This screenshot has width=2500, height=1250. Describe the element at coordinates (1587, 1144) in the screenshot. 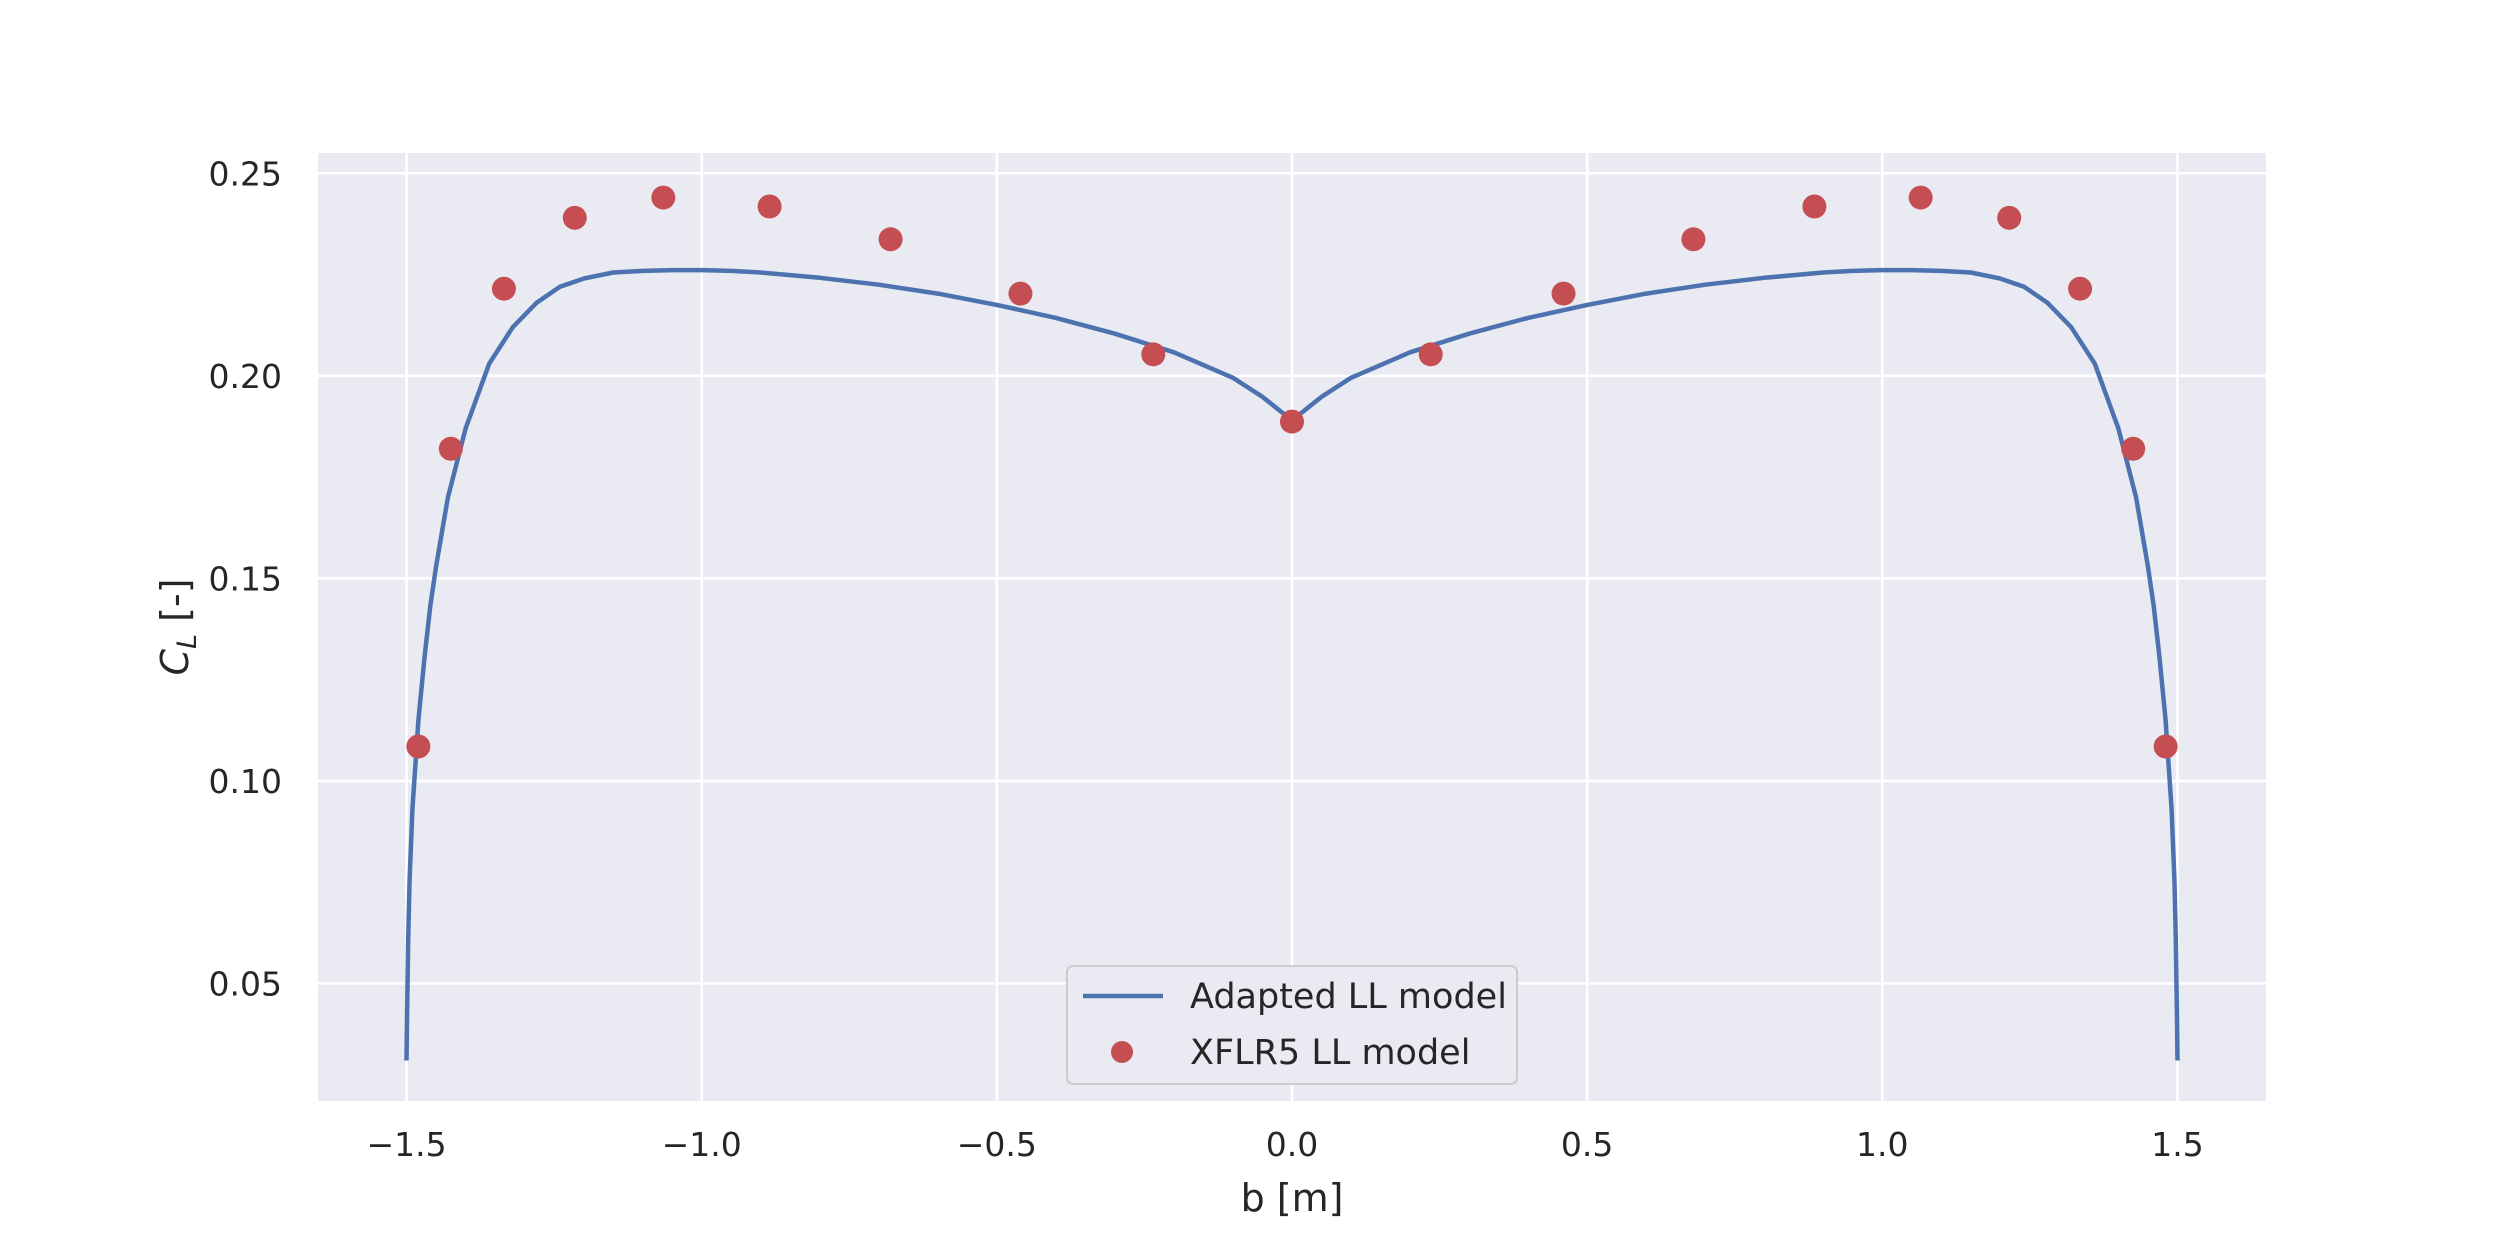

I see `x-tick-label: 0.5` at that location.